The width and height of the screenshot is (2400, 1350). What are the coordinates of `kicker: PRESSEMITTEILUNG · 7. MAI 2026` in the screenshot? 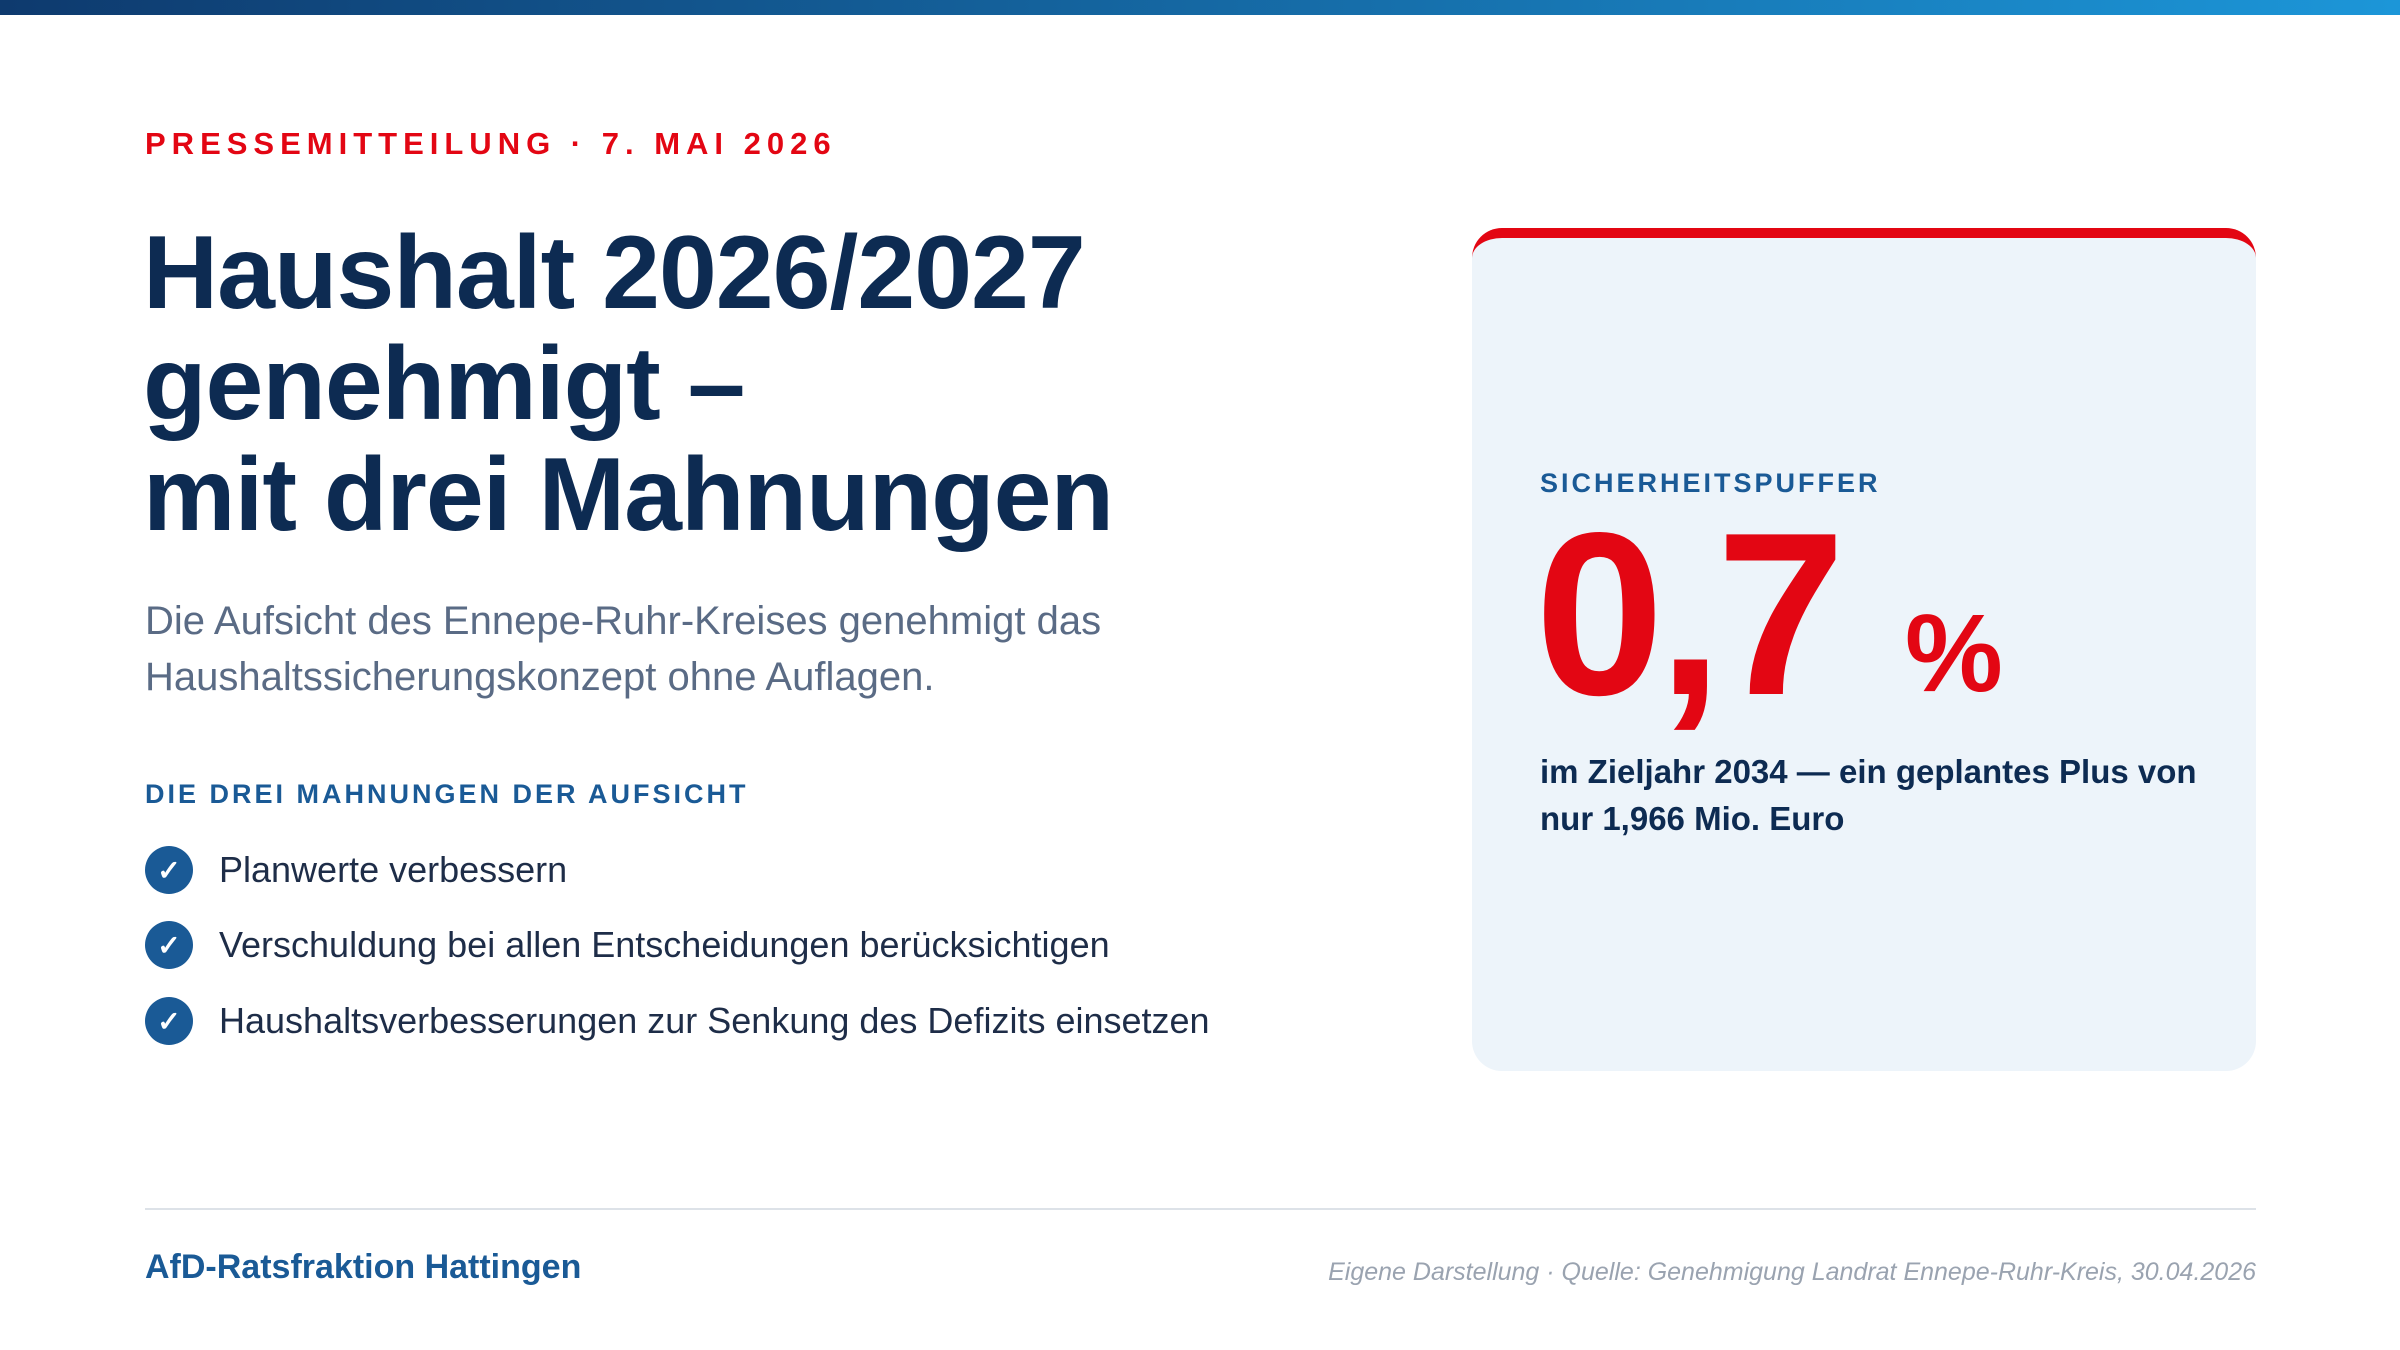 It's located at (491, 143).